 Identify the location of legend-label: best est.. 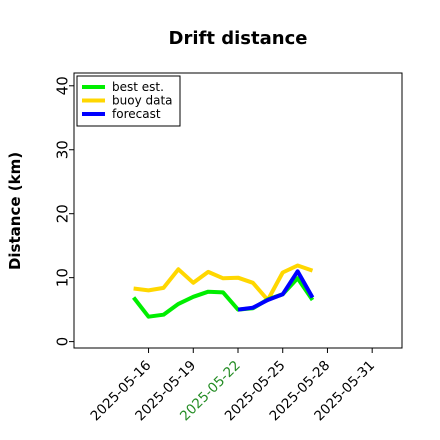
(138, 87).